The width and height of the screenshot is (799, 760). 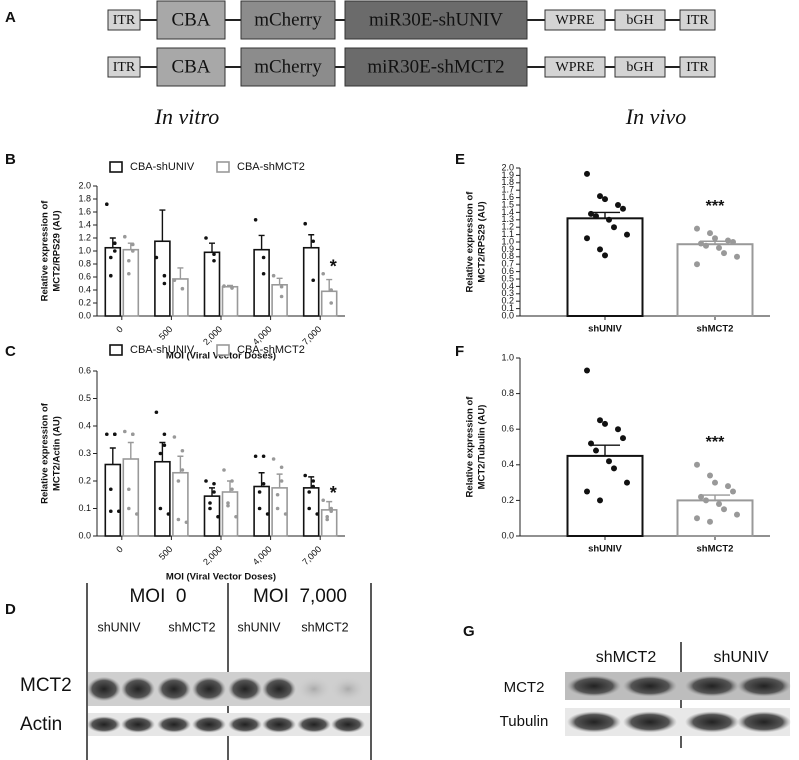 What do you see at coordinates (300, 596) in the screenshot?
I see `blot-group: MOI 7,000` at bounding box center [300, 596].